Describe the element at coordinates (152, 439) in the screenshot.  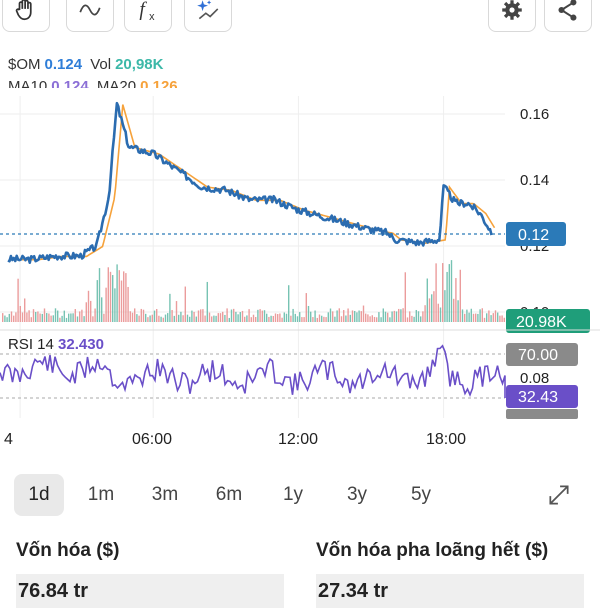
I see `x-tick-label: 06:00` at that location.